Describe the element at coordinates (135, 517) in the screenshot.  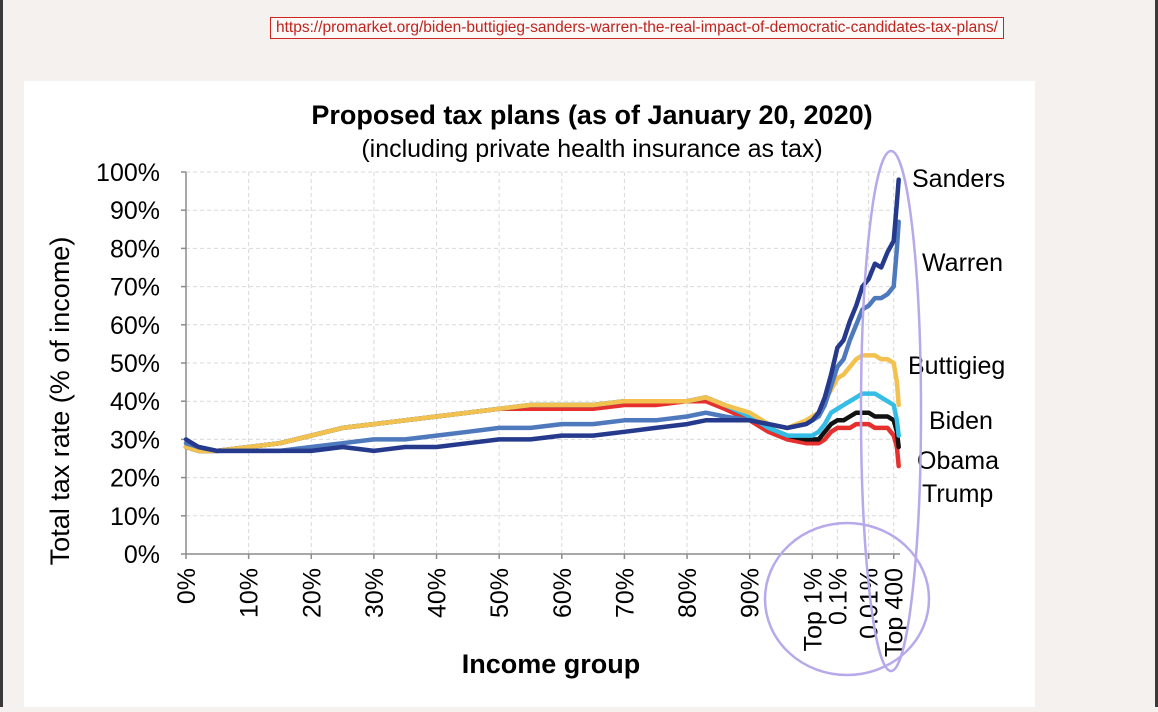
I see `y-tick-label: 10%` at that location.